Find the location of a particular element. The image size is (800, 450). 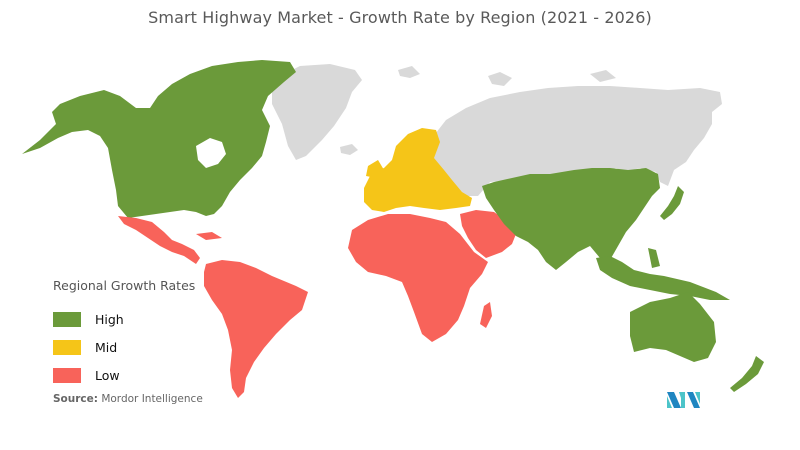

region-north-america is located at coordinates (159, 139).